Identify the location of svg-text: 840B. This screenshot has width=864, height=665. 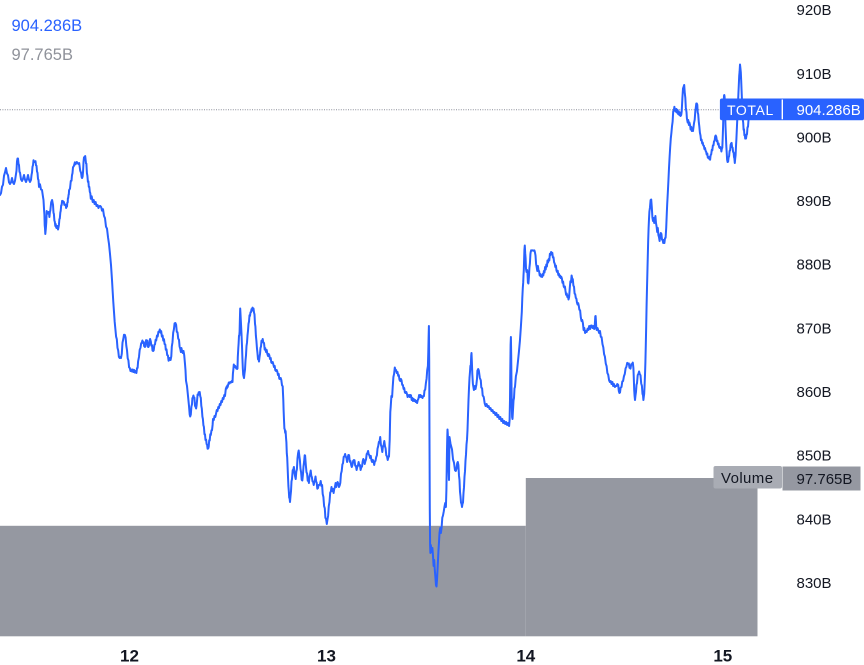
(814, 519).